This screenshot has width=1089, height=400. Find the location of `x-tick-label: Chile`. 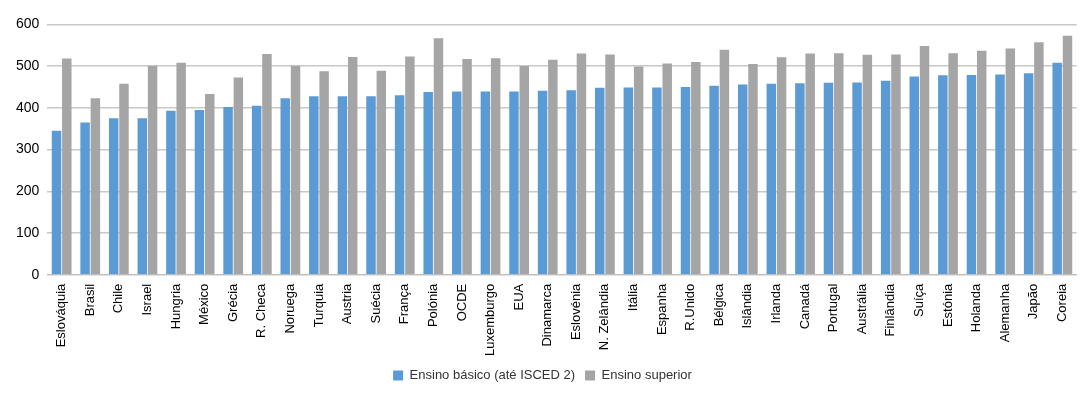

x-tick-label: Chile is located at coordinates (118, 298).